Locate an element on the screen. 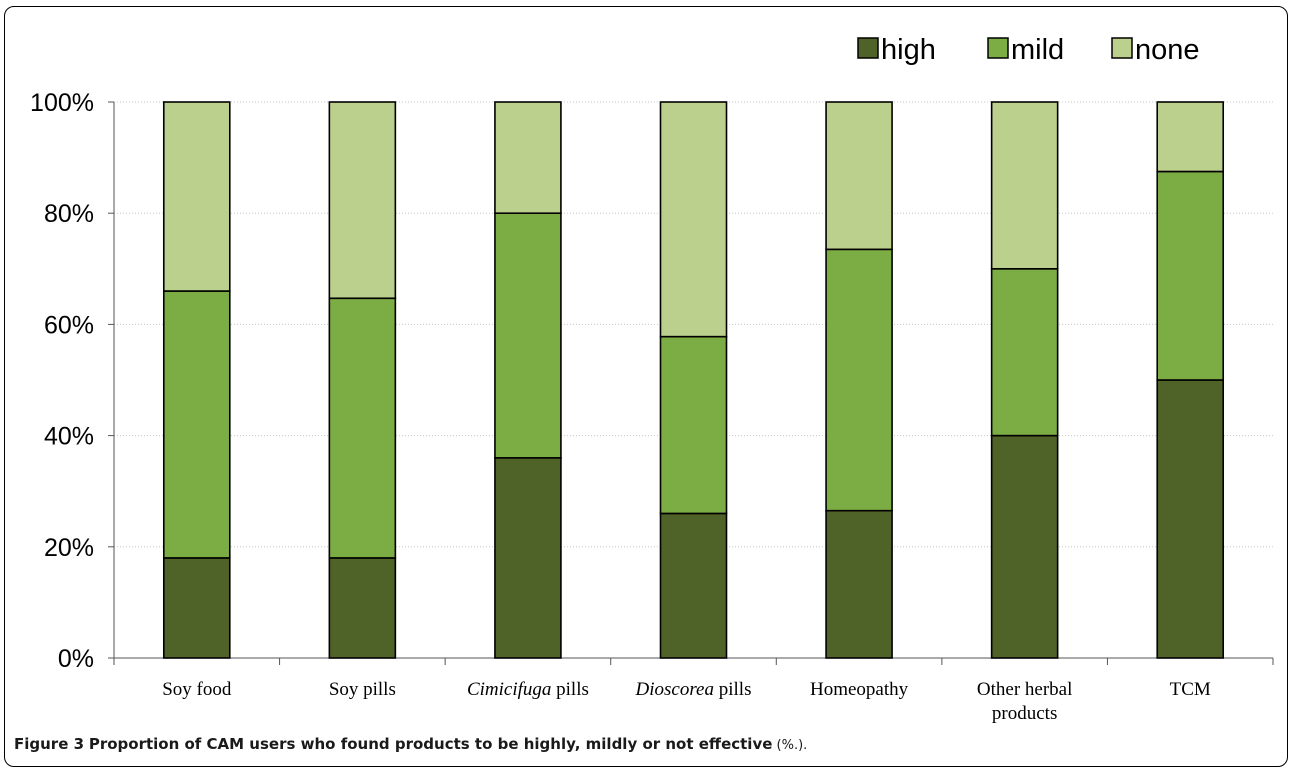  y-tick-label: 100% is located at coordinates (62, 103).